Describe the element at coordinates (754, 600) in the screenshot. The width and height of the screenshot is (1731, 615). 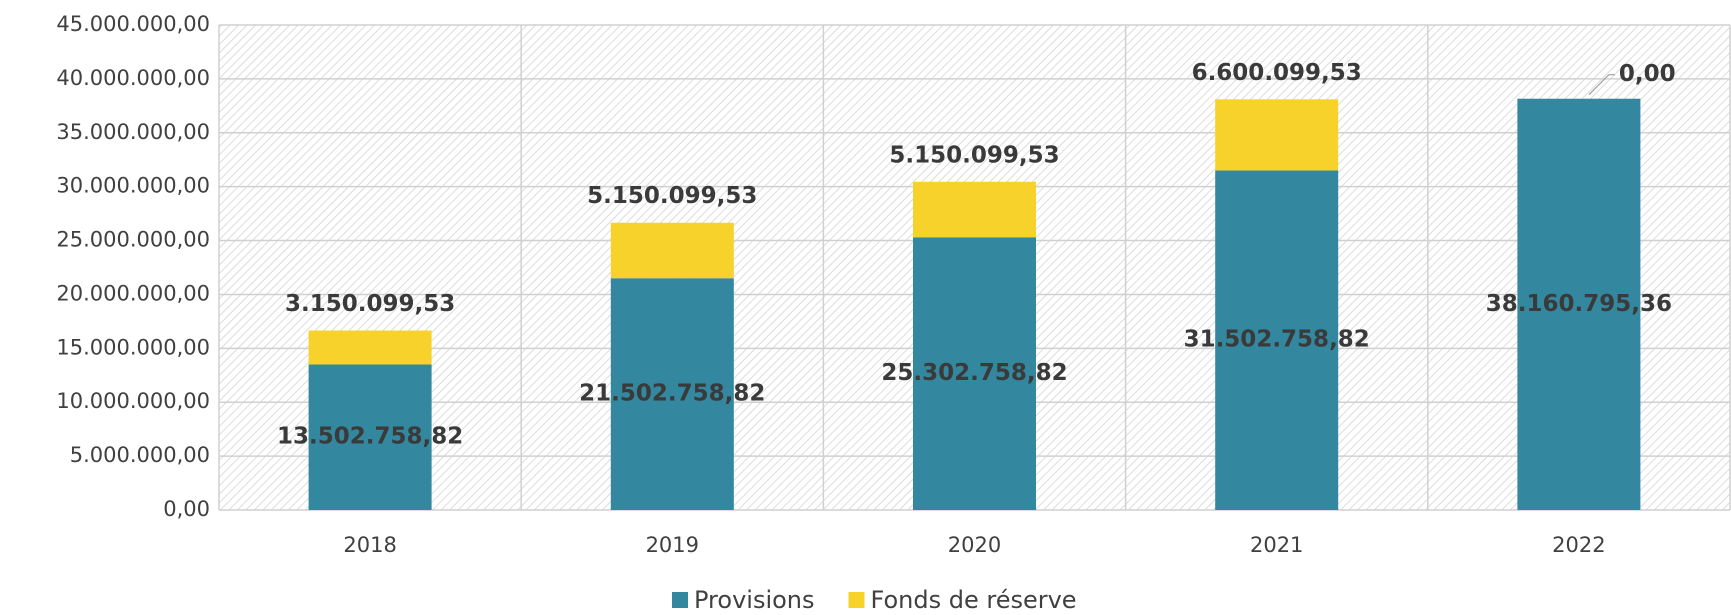
I see `legend-label: Provisions` at that location.